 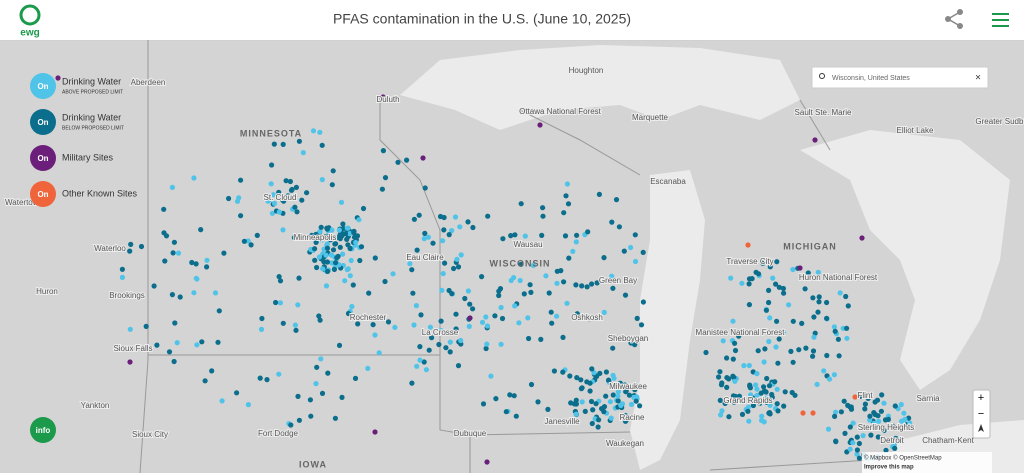 What do you see at coordinates (540, 125) in the screenshot?
I see `military-site` at bounding box center [540, 125].